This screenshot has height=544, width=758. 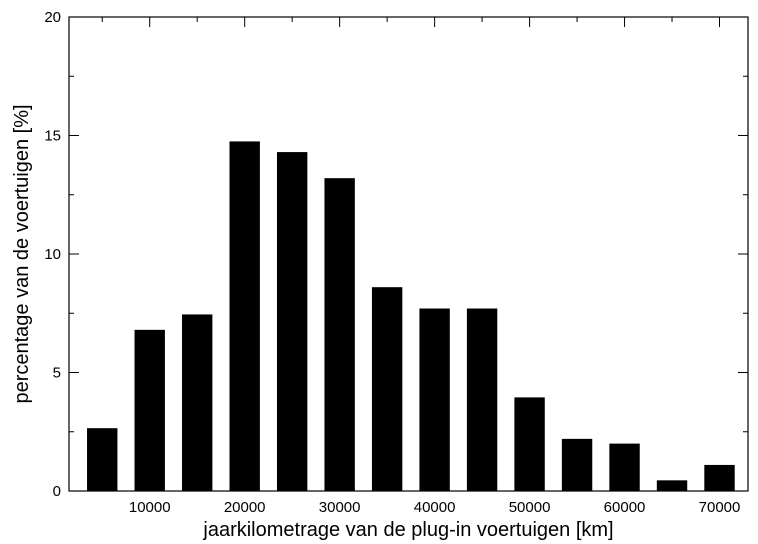 What do you see at coordinates (52, 254) in the screenshot?
I see `y-tick-label-10: 10` at bounding box center [52, 254].